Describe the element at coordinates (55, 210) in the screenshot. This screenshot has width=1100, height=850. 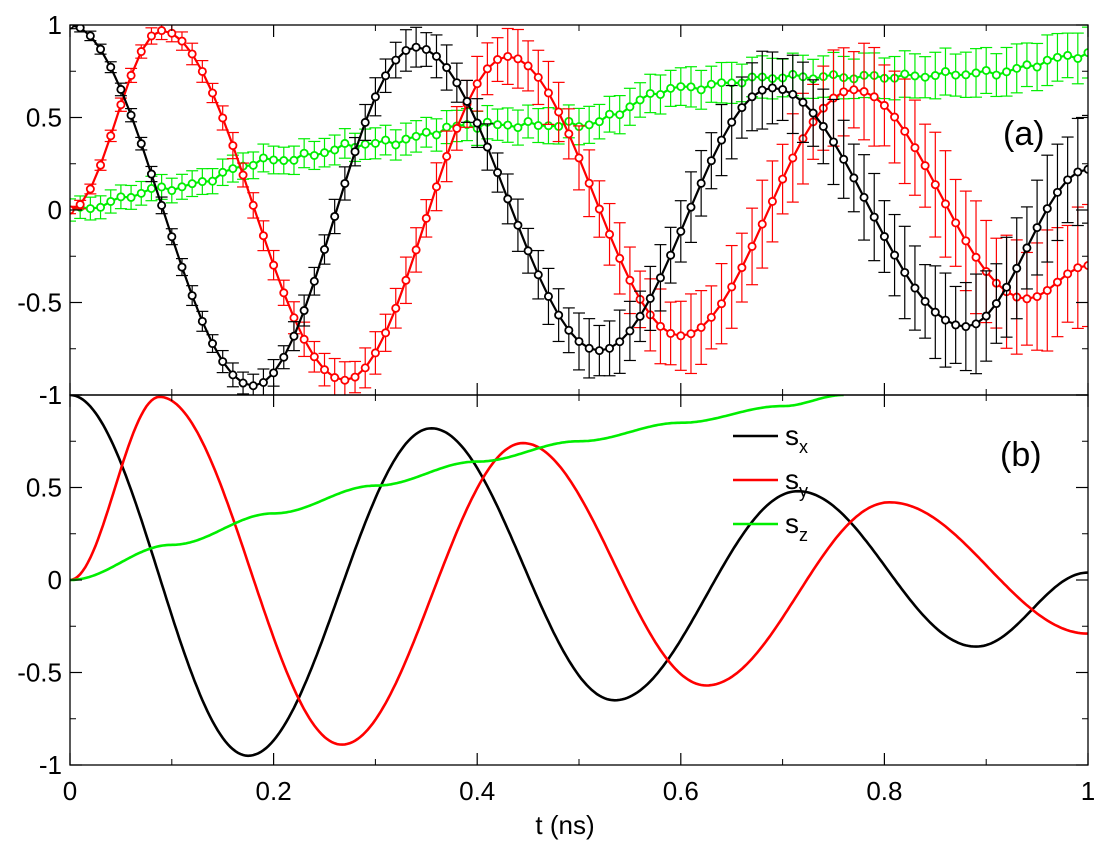
I see `y-tick-label-a: 0` at that location.